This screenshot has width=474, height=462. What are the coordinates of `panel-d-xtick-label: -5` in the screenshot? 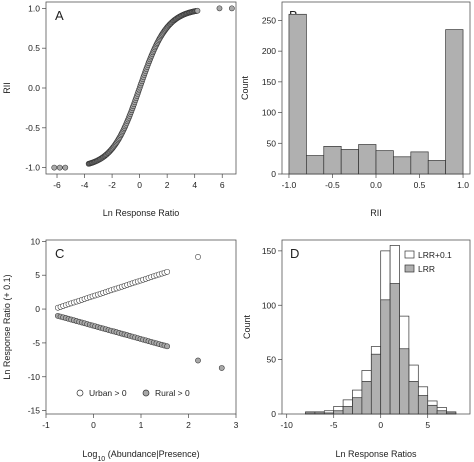 It's located at (334, 425).